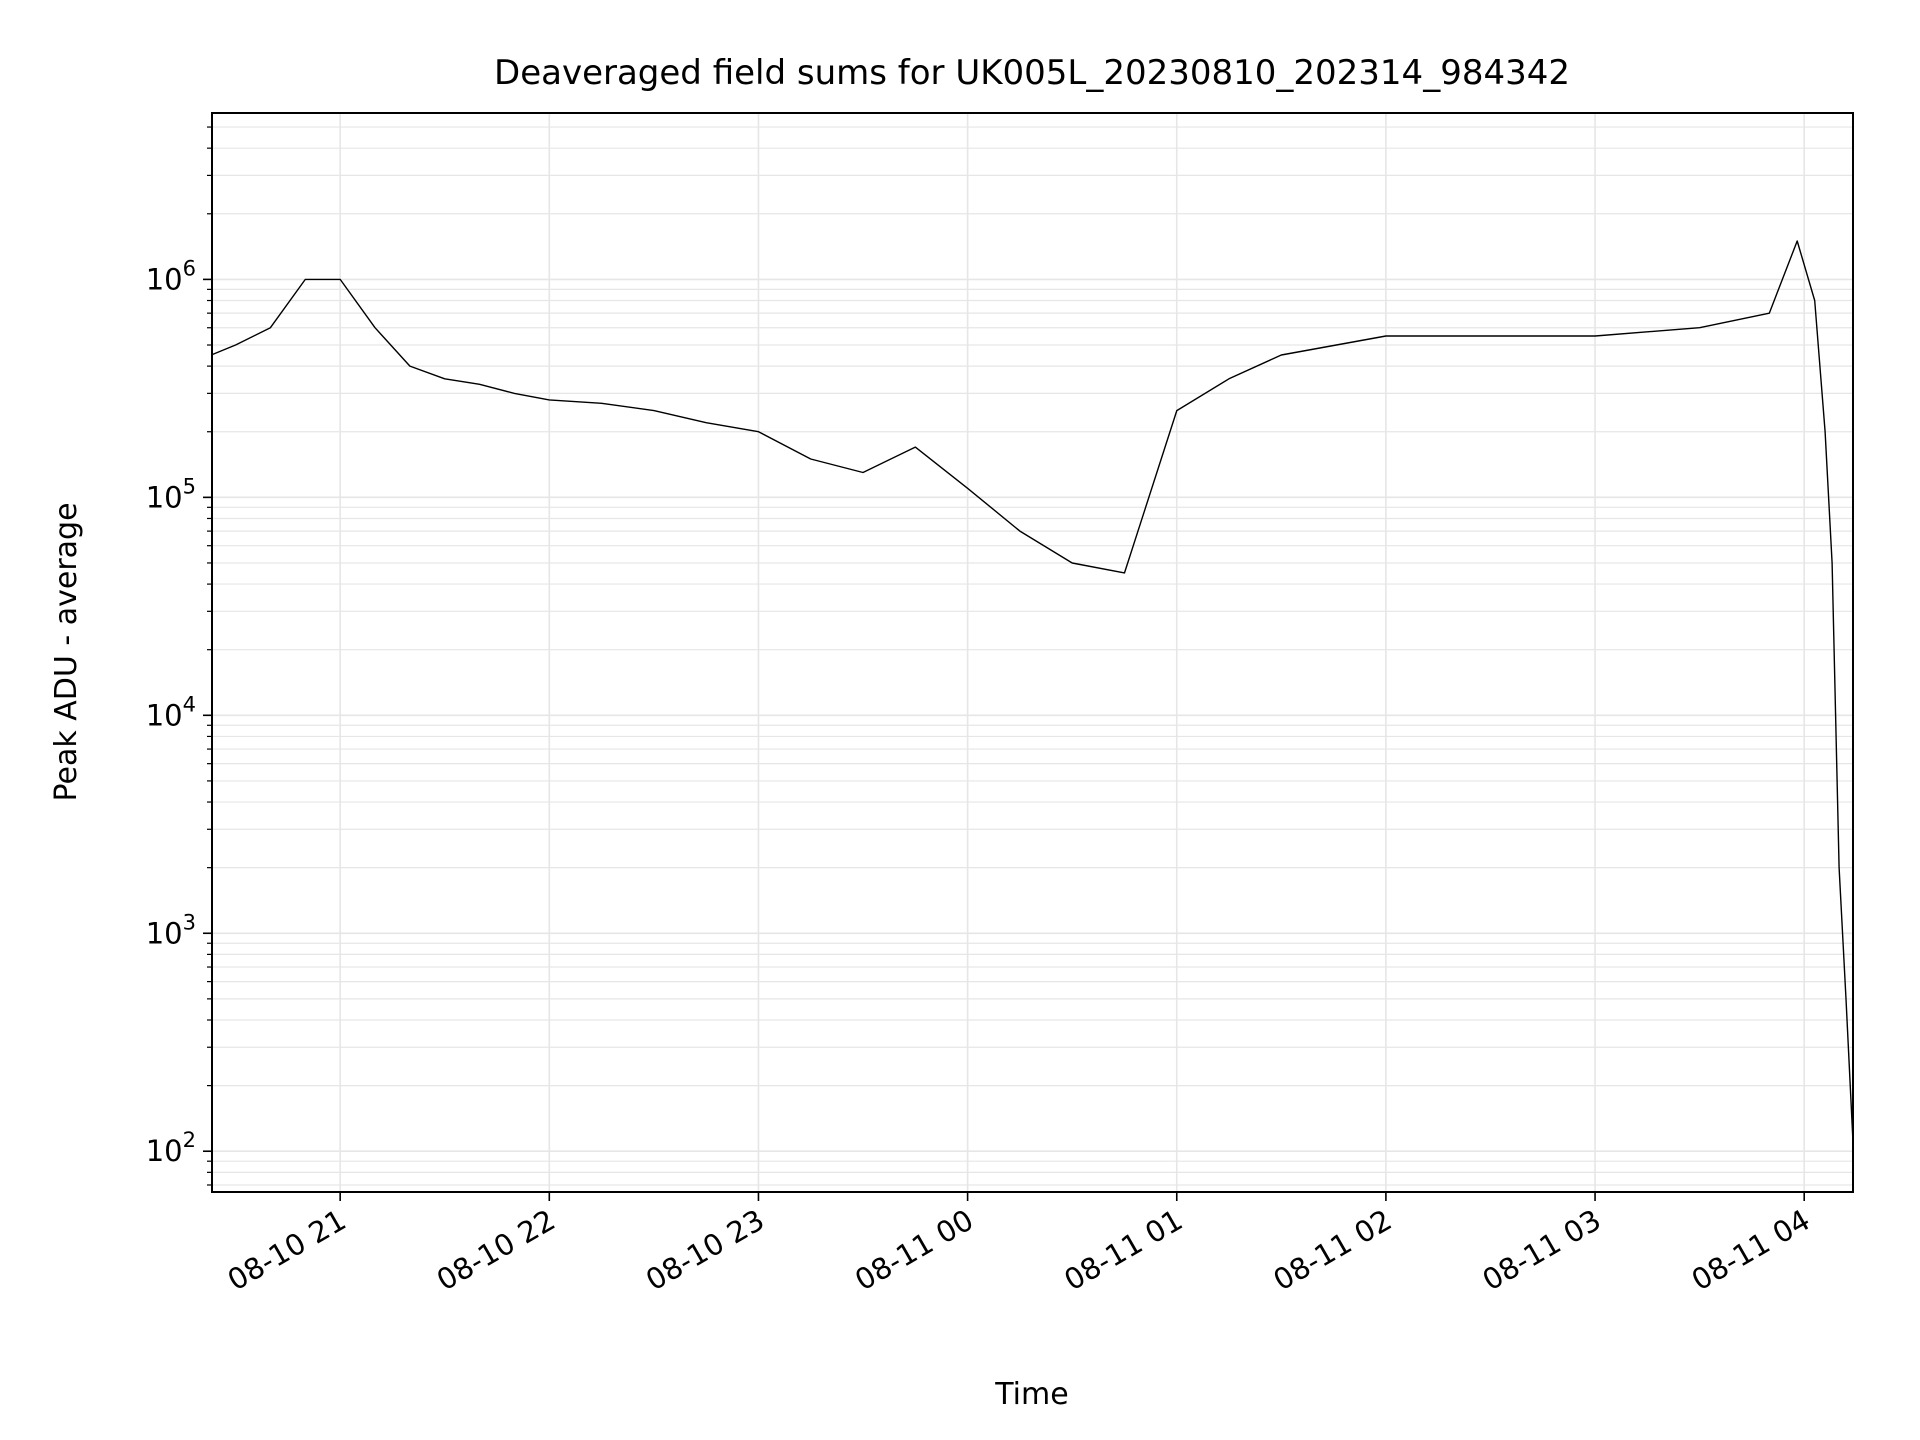  What do you see at coordinates (171, 930) in the screenshot?
I see `y-tick-label: 10³` at bounding box center [171, 930].